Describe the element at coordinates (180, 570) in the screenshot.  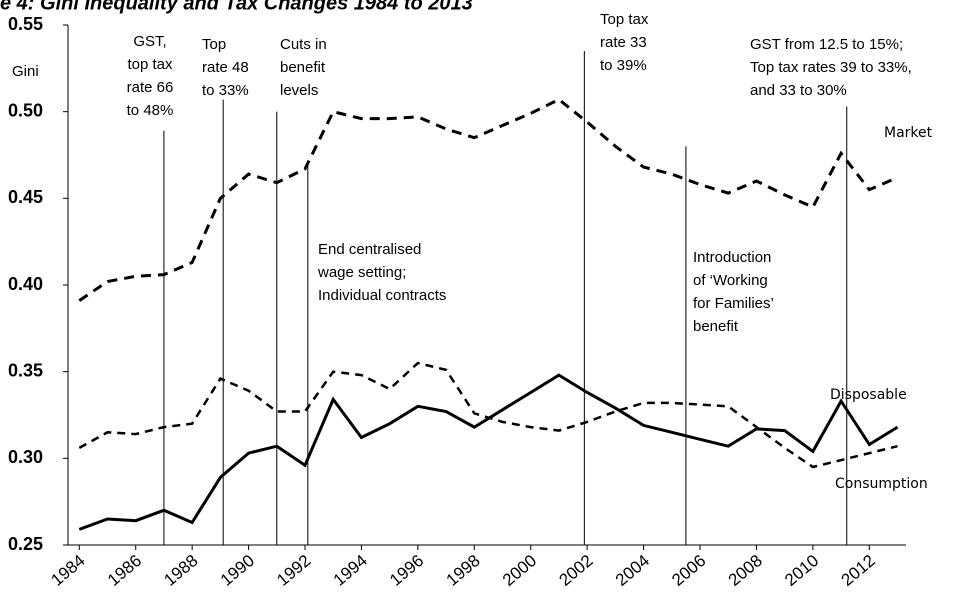
I see `x-tick-label: 1988` at that location.